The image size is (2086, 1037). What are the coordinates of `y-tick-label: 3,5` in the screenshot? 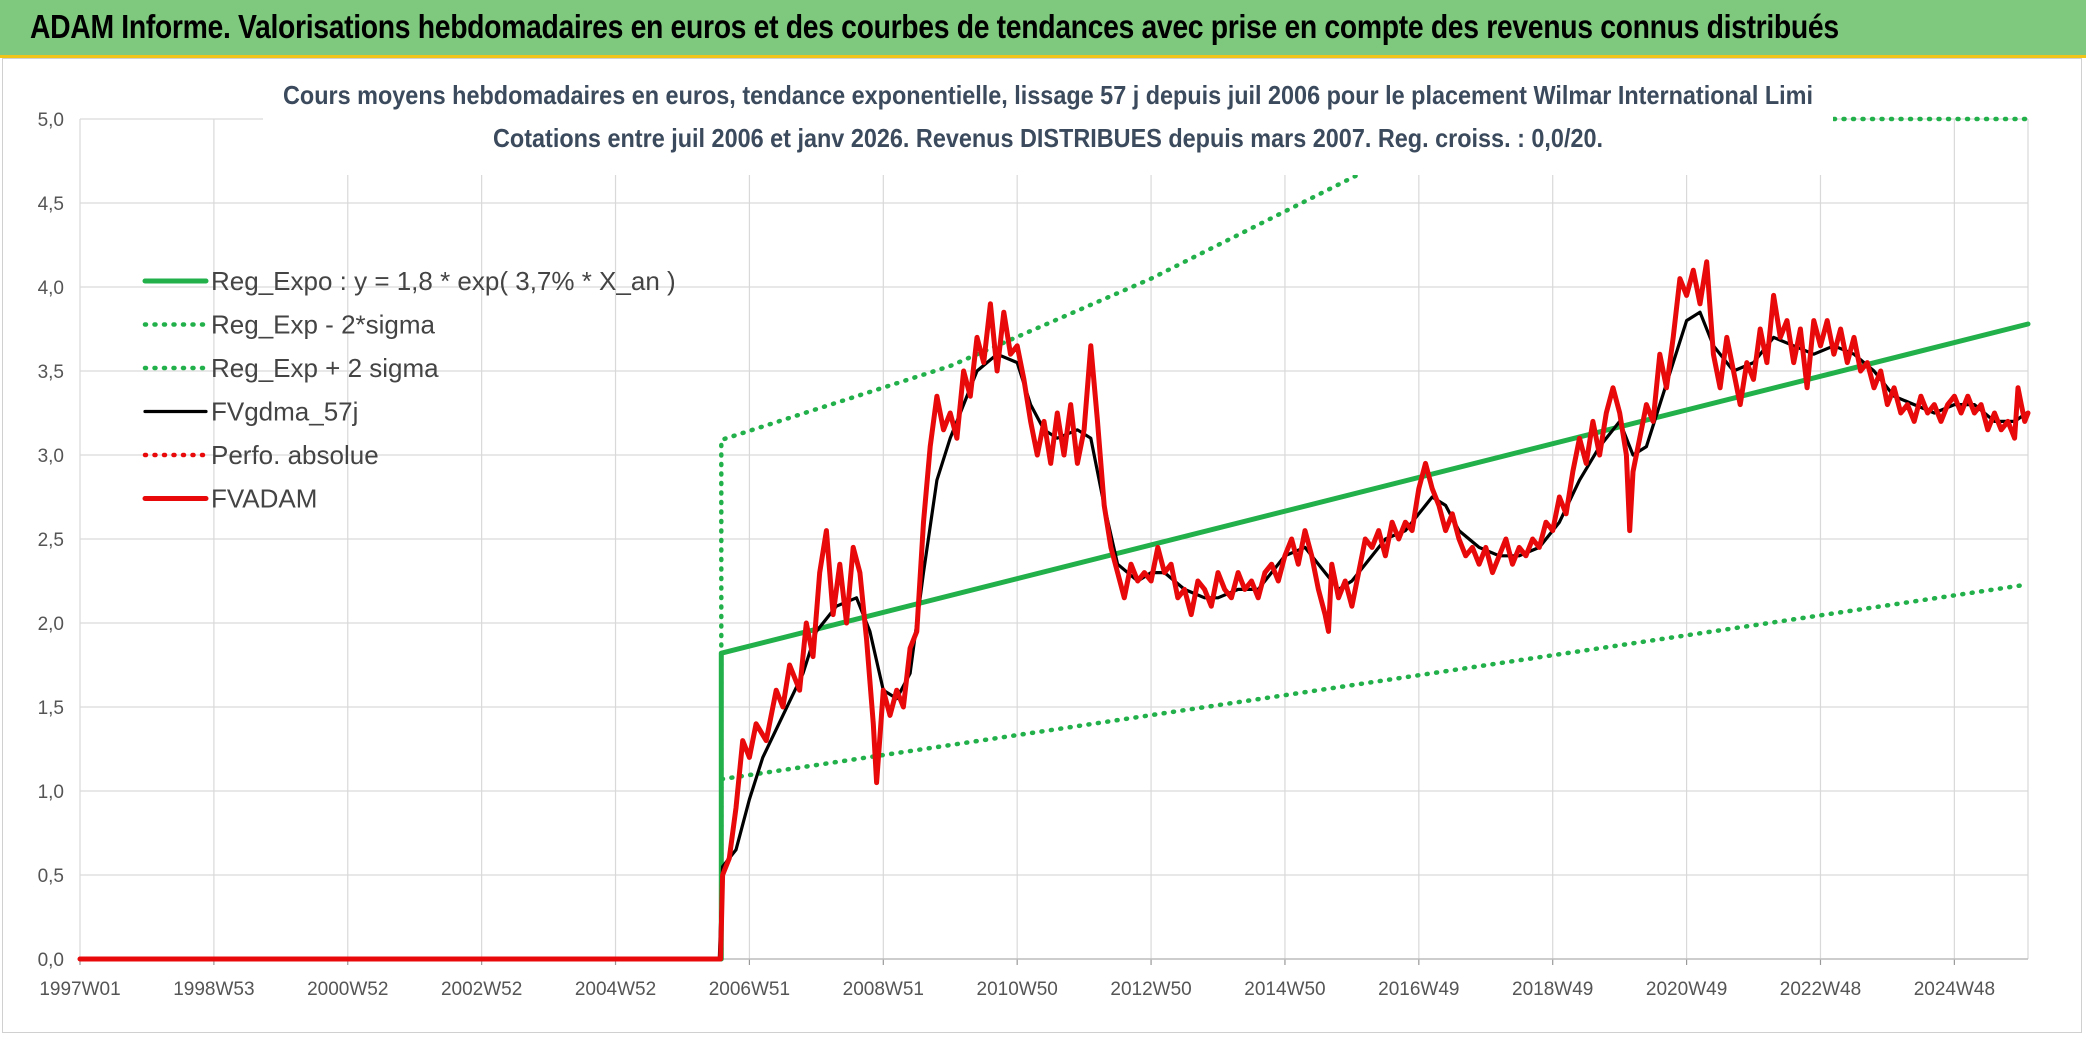 It's located at (51, 372).